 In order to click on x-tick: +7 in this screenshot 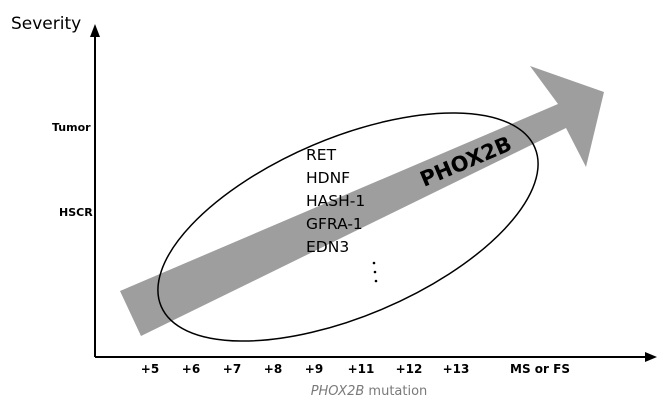, I will do `click(232, 369)`.